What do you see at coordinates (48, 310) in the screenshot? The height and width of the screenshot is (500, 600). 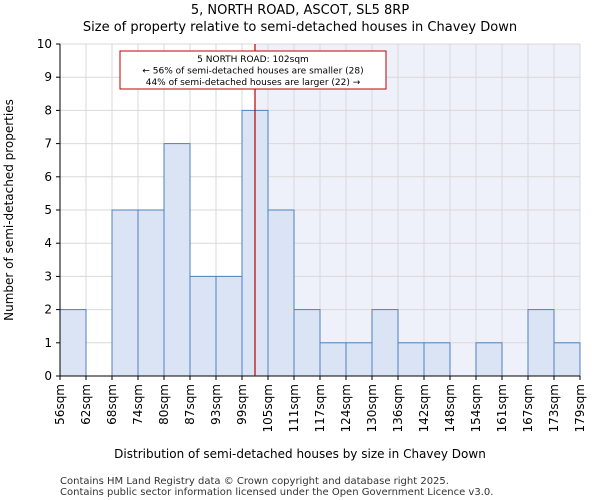 I see `y-tick-label: 2` at bounding box center [48, 310].